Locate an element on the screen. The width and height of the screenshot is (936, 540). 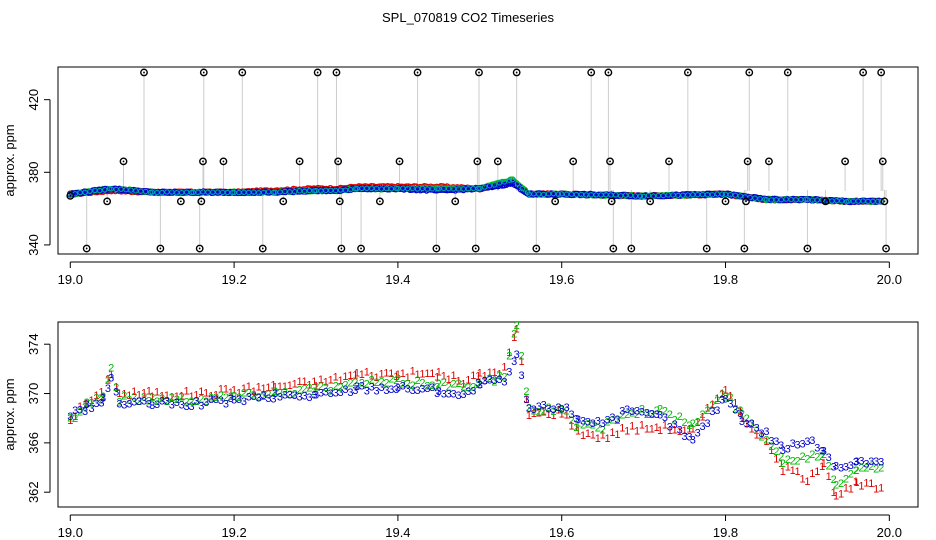
x-tick-label: 19.8 is located at coordinates (725, 279).